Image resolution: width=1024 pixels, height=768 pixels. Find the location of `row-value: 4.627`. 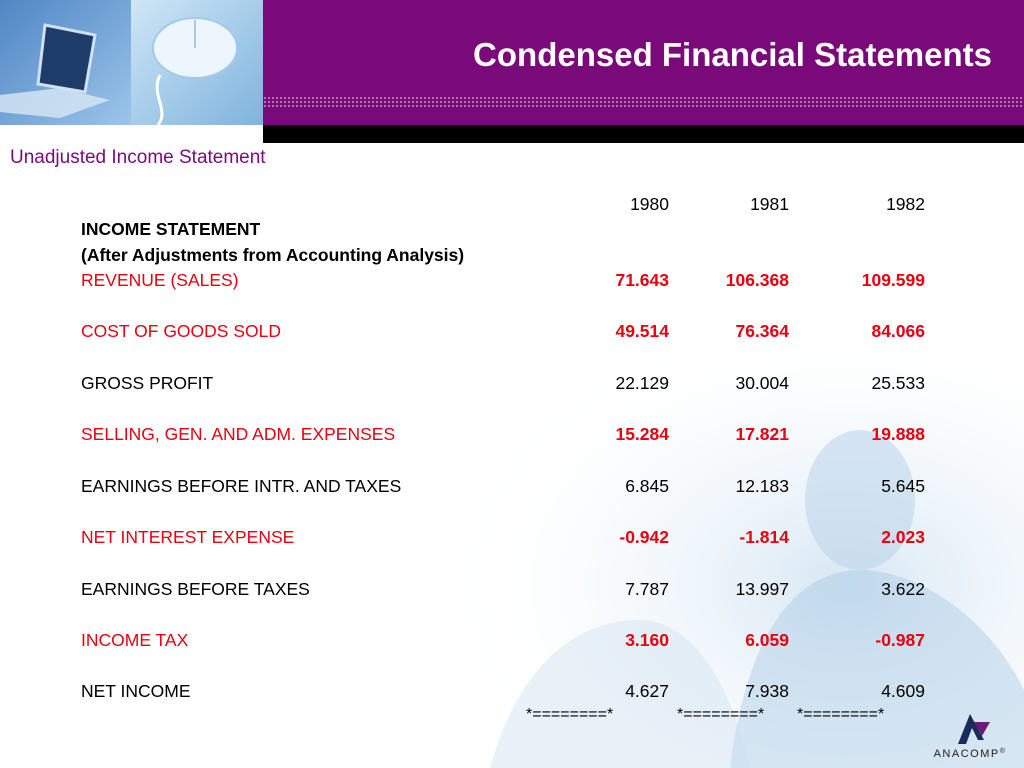

row-value: 4.627 is located at coordinates (647, 691).